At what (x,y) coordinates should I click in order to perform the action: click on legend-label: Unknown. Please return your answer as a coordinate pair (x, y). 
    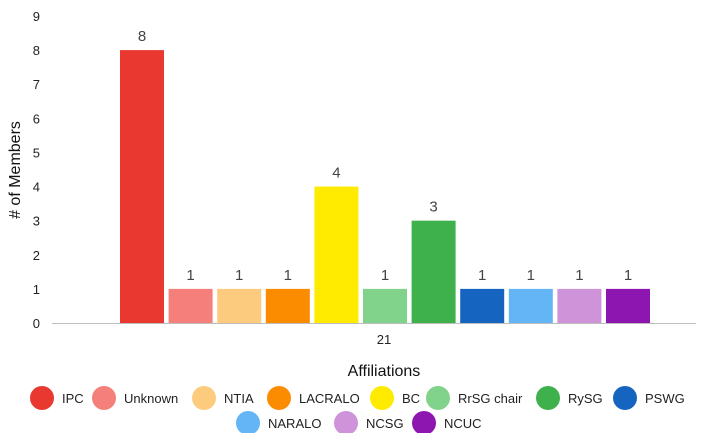
    Looking at the image, I should click on (151, 398).